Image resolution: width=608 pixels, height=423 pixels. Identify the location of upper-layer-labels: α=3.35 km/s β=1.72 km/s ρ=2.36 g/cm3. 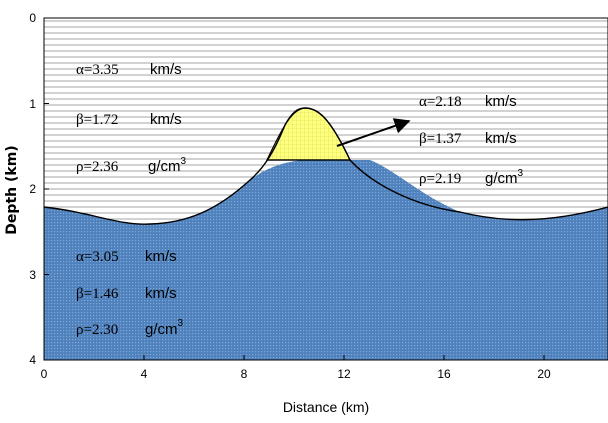
(131, 118).